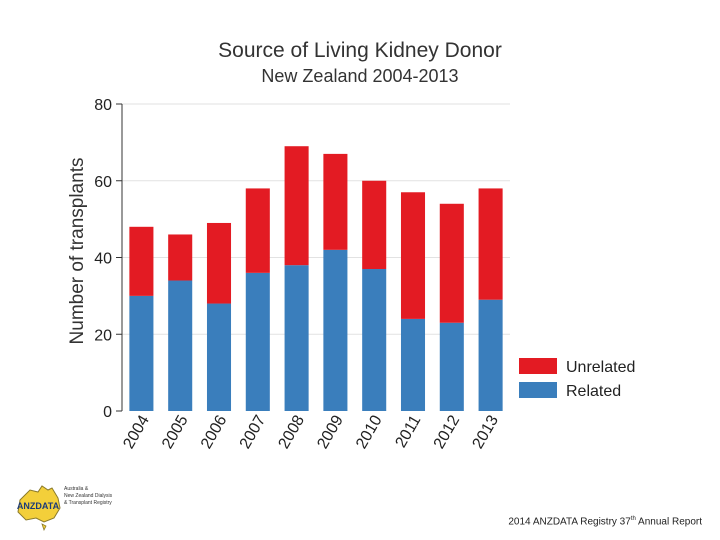 This screenshot has height=540, width=720. I want to click on y-tick-label: 0, so click(107, 412).